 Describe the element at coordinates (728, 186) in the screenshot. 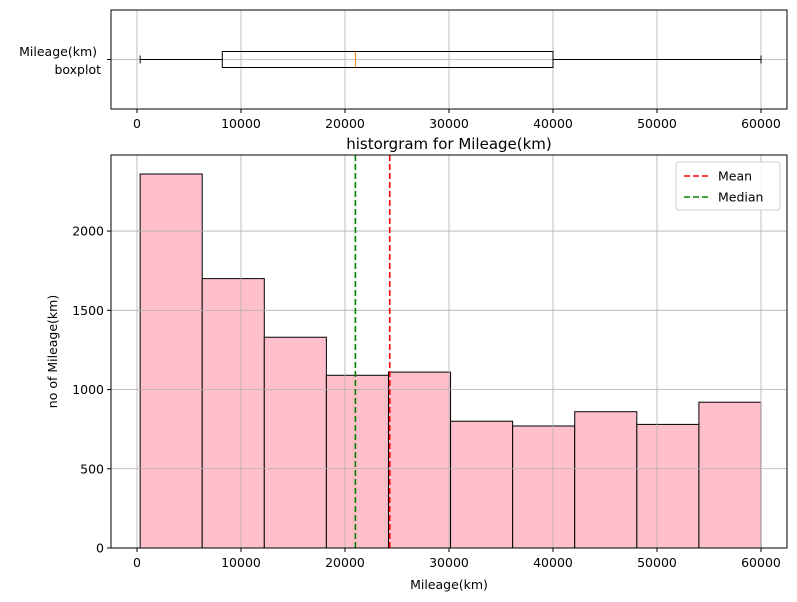

I see `legend-box` at that location.